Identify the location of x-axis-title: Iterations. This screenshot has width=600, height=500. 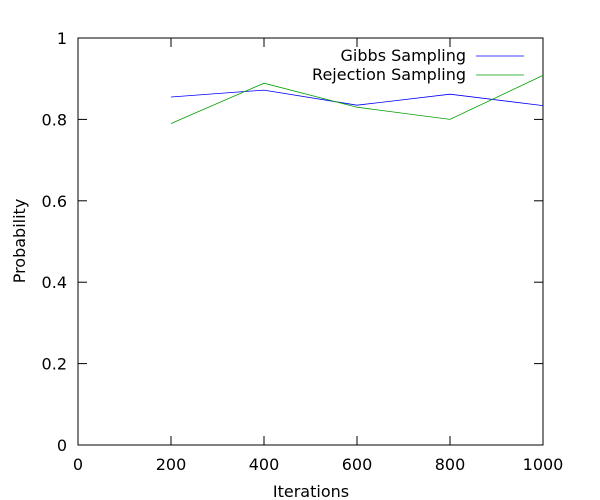
(311, 491).